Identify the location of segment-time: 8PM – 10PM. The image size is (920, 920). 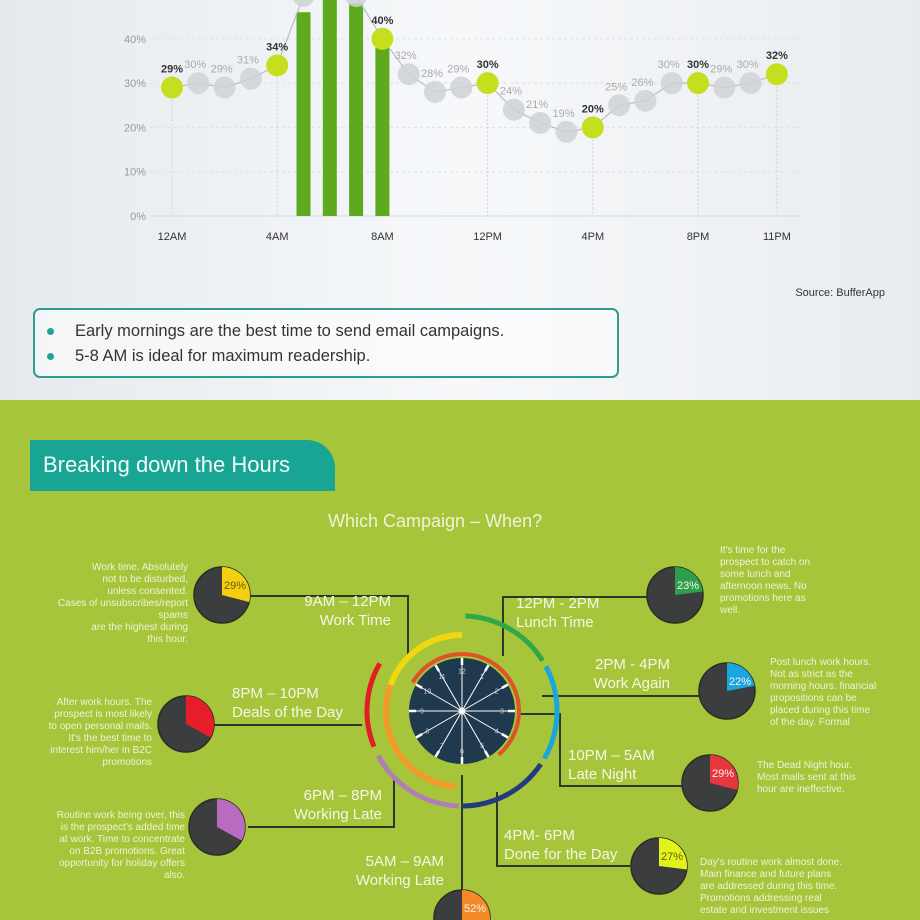
(275, 693).